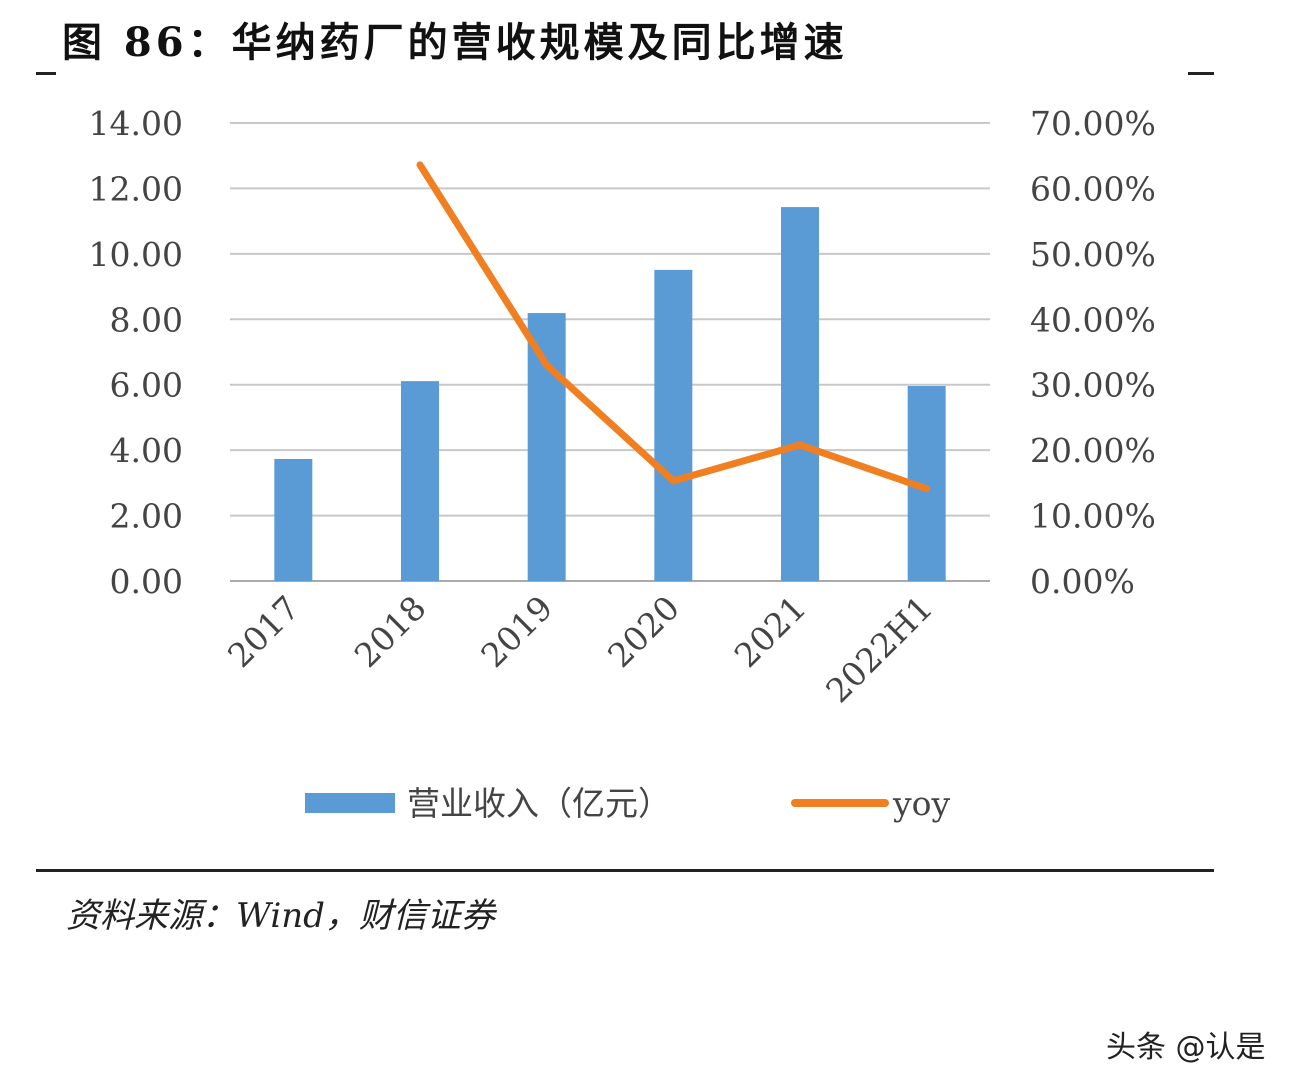  Describe the element at coordinates (390, 631) in the screenshot. I see `x-tick-label: 2018` at that location.